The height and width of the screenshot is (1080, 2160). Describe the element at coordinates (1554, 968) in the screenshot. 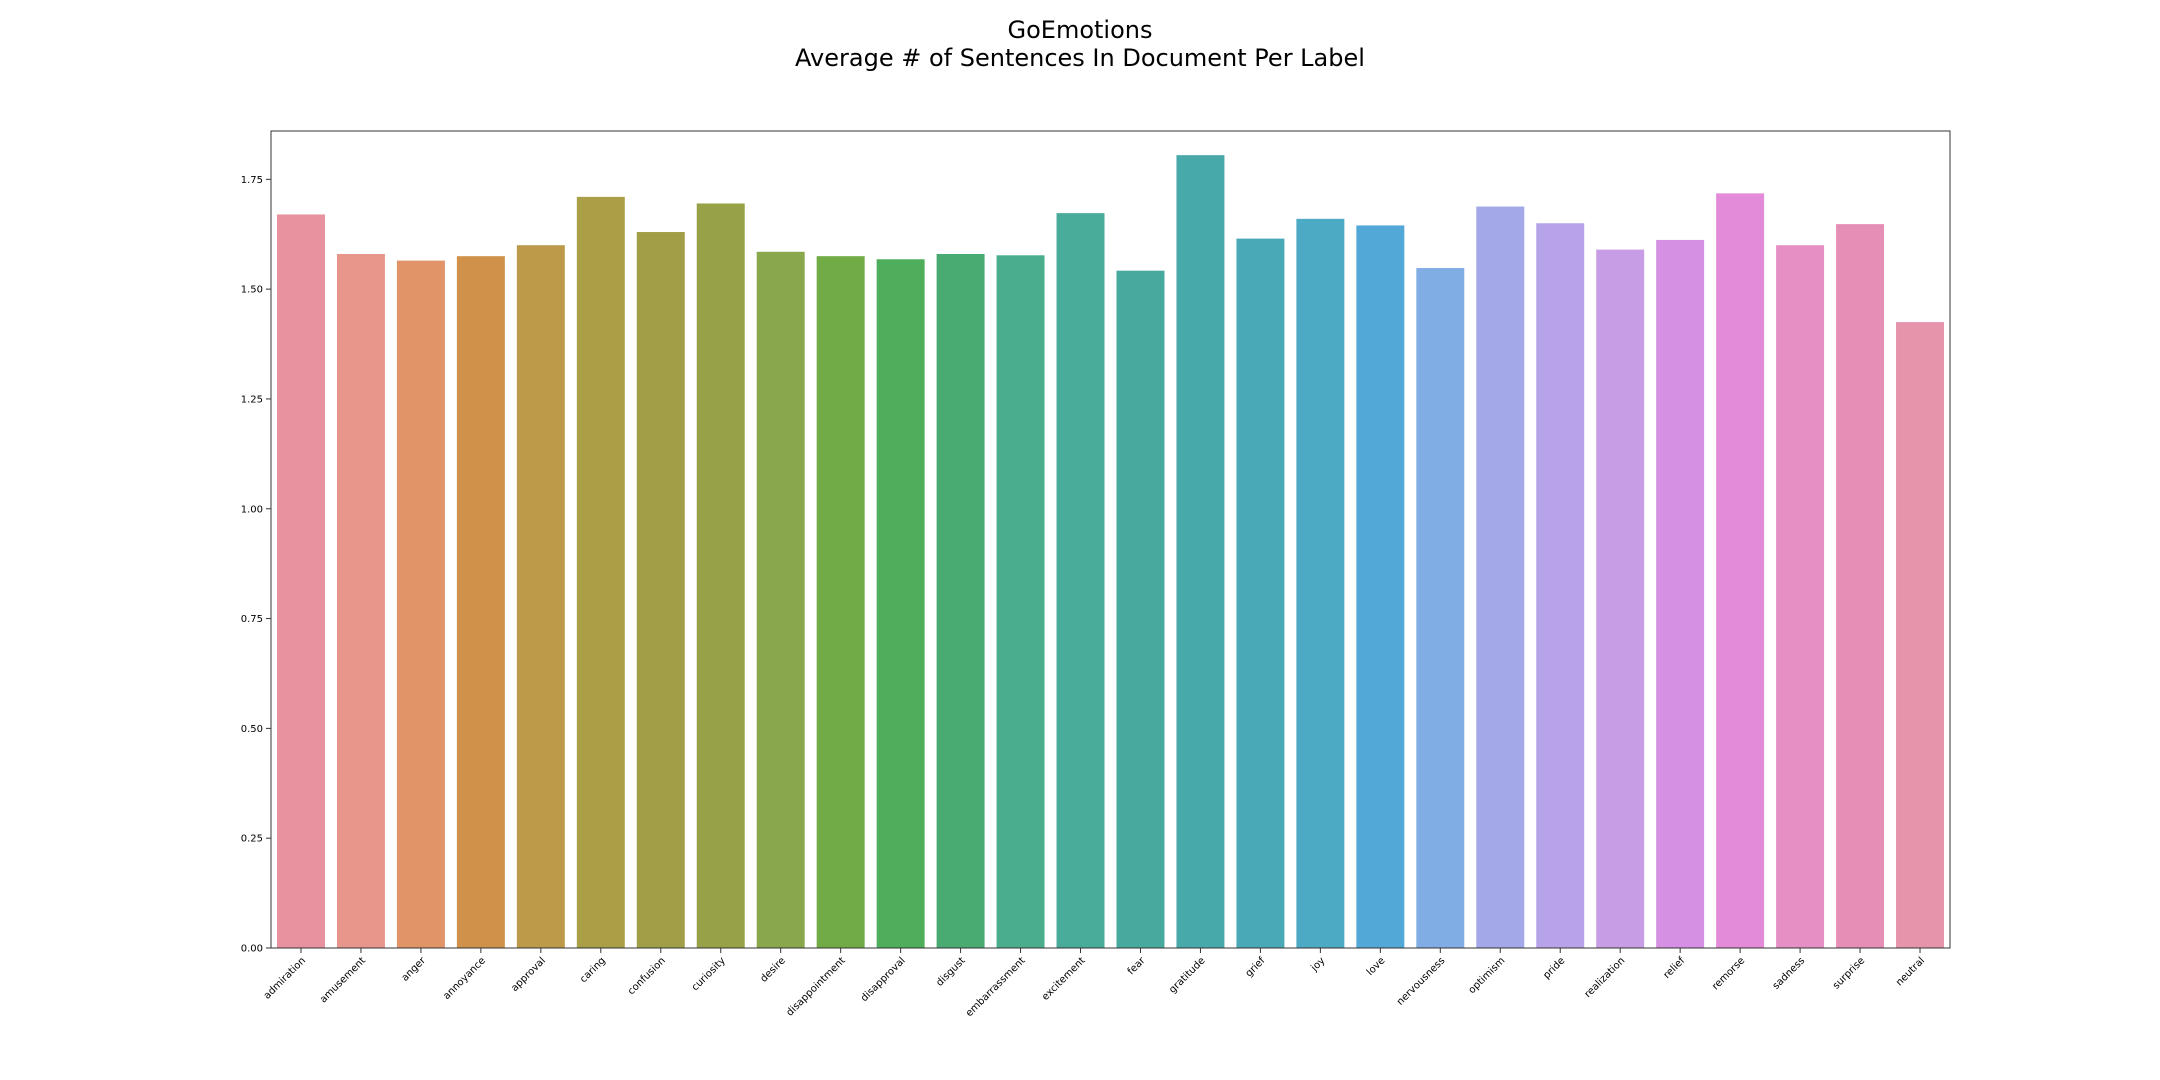

I see `x-tick-label-pride: pride` at that location.